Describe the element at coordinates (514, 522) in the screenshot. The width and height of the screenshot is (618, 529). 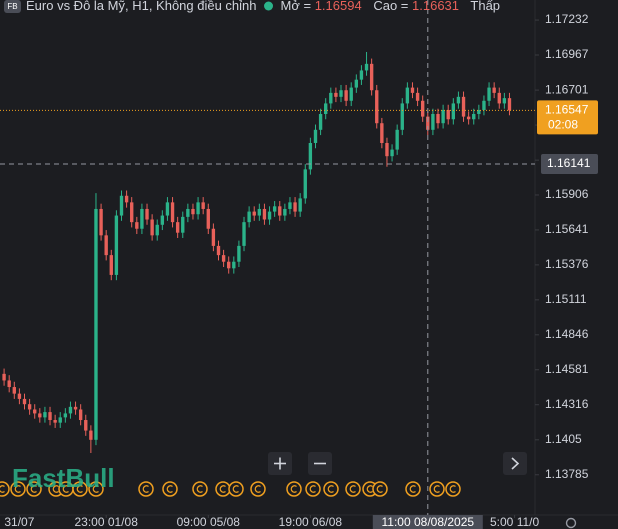
I see `x-tick-label: 5:00 11/0` at that location.